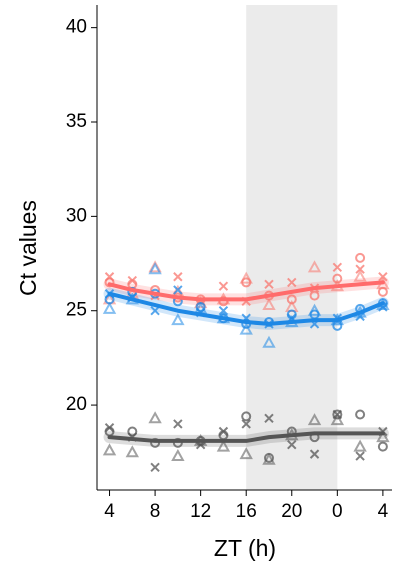  What do you see at coordinates (246, 511) in the screenshot?
I see `x-tick-label: 16` at bounding box center [246, 511].